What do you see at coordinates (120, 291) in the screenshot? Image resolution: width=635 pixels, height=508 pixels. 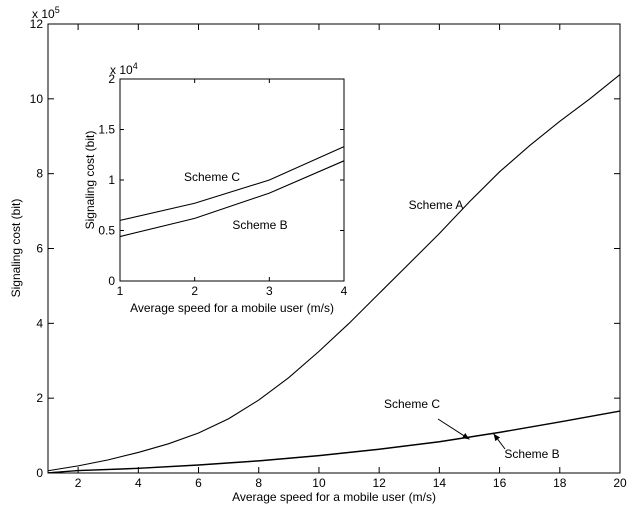 I see `inset-x-tick-label: 1` at bounding box center [120, 291].